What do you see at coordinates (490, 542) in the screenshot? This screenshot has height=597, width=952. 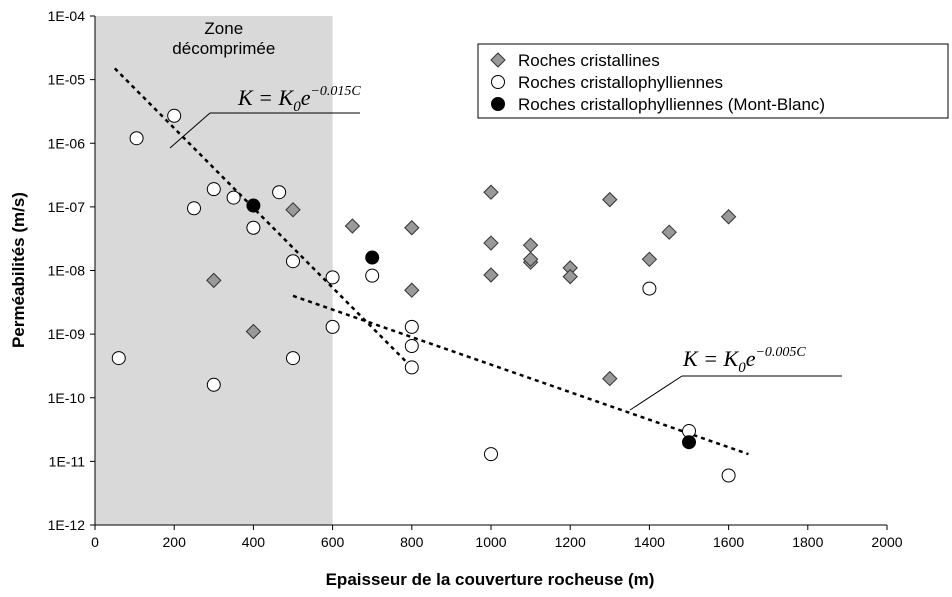 I see `x-tick-label: 1000` at bounding box center [490, 542].